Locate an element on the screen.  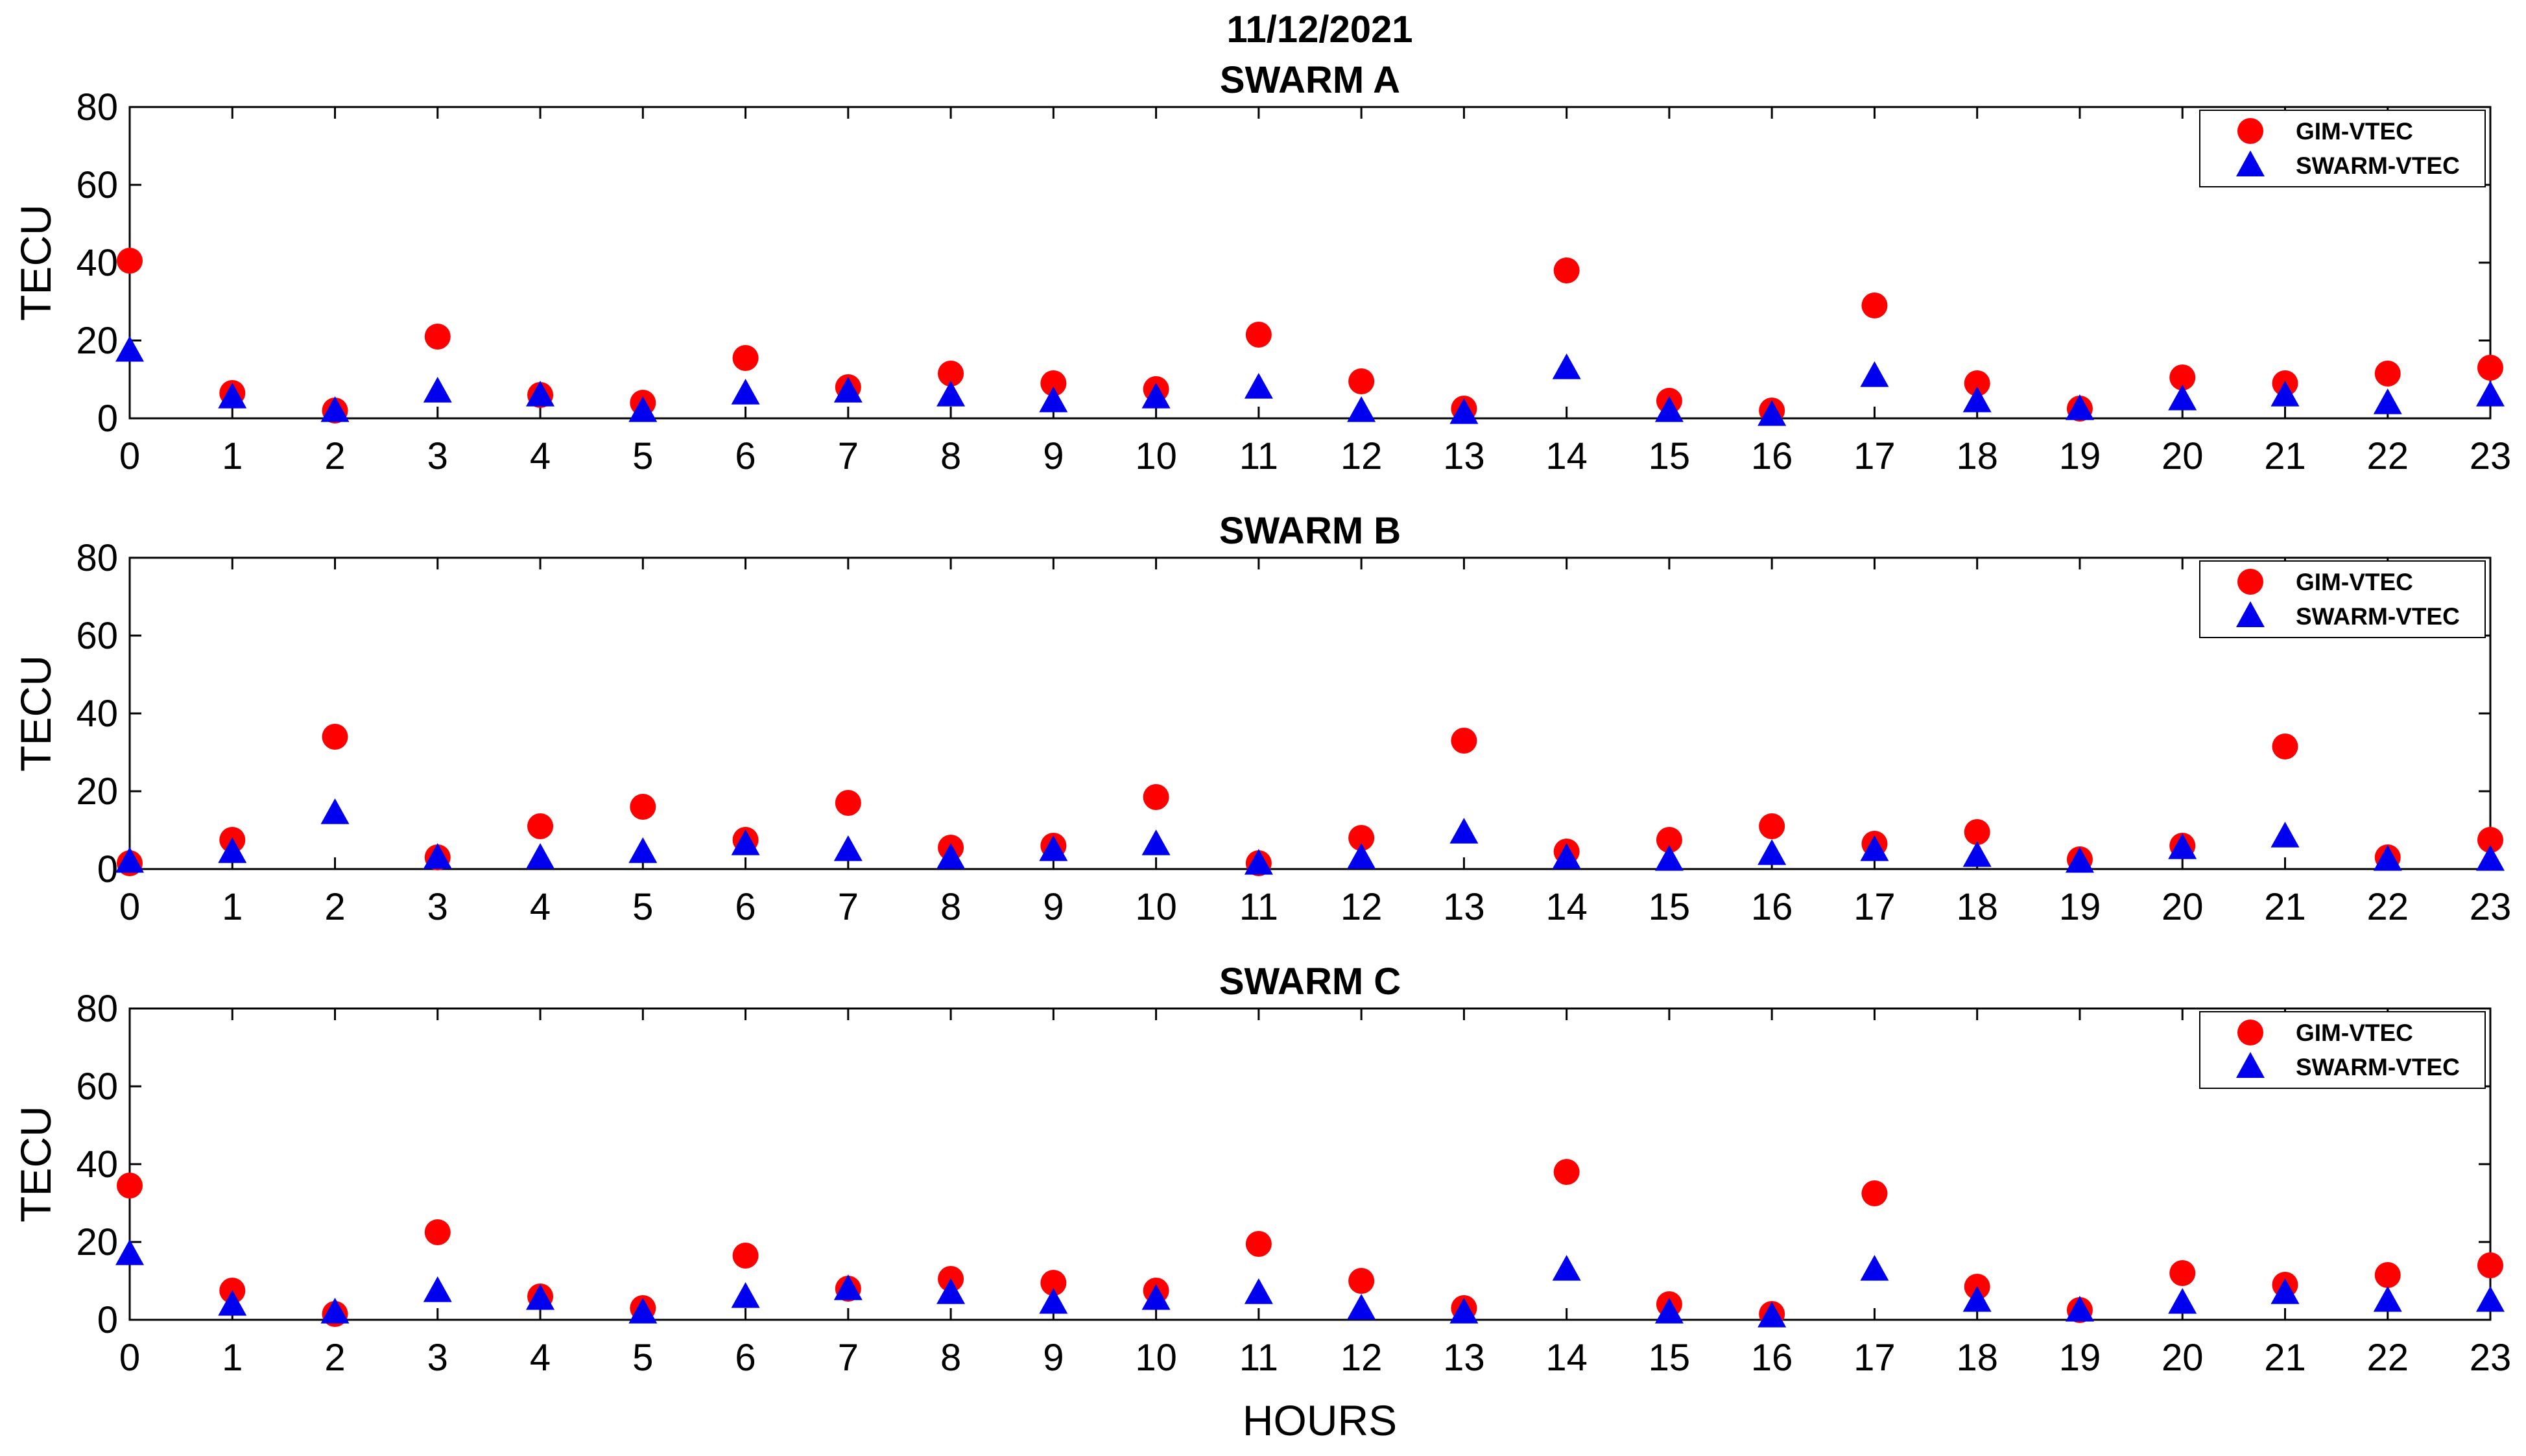
panel-title: SWARM A is located at coordinates (1310, 80).